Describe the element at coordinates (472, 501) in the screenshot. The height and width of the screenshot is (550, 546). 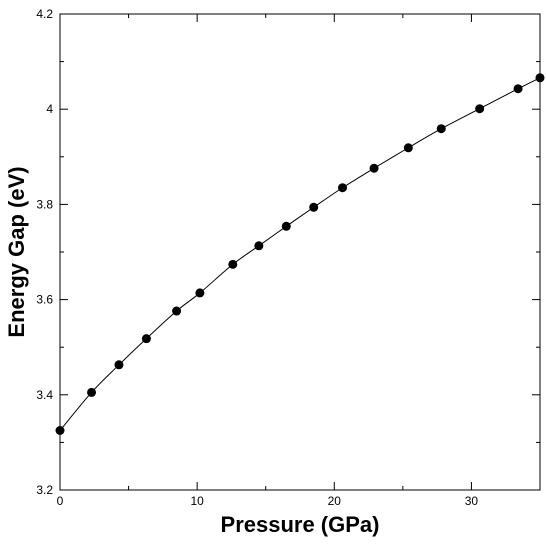
I see `x-tick-label: 30` at that location.